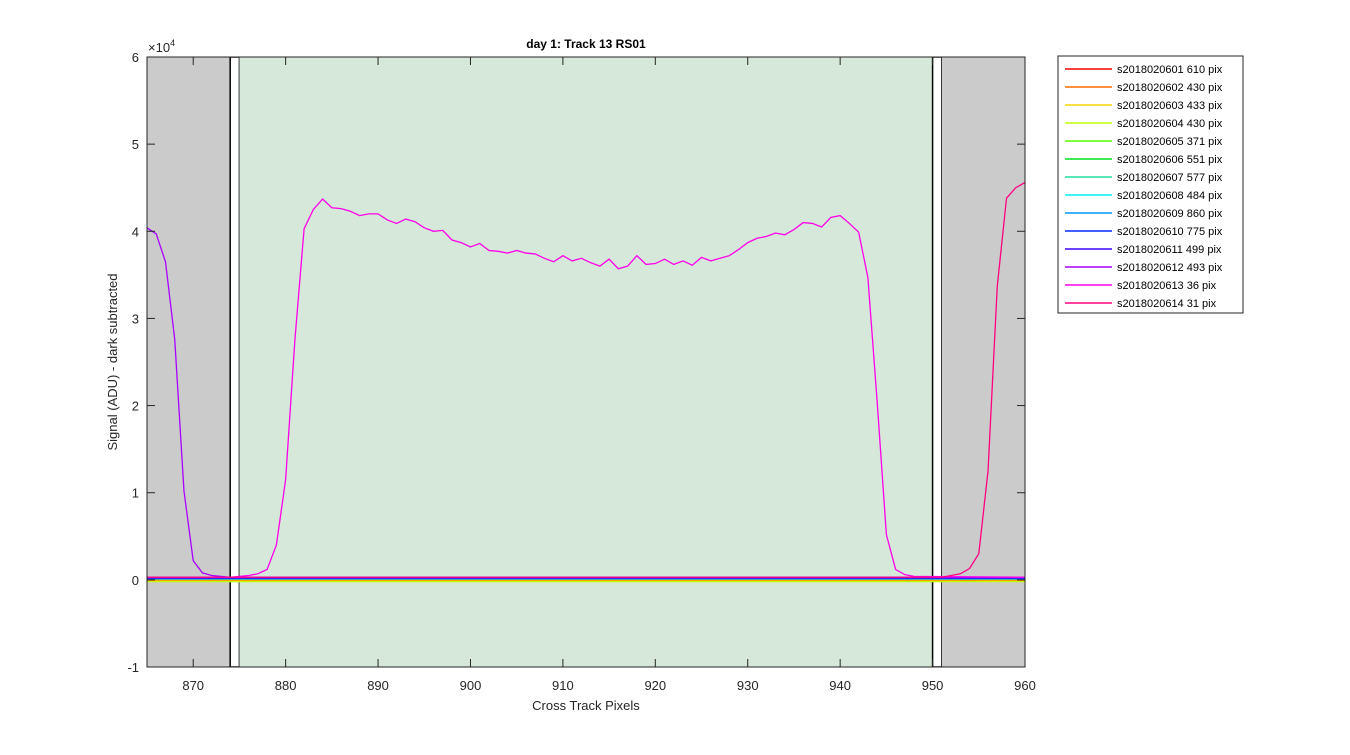  I want to click on legend-label: s2018020602 430 pix, so click(1170, 88).